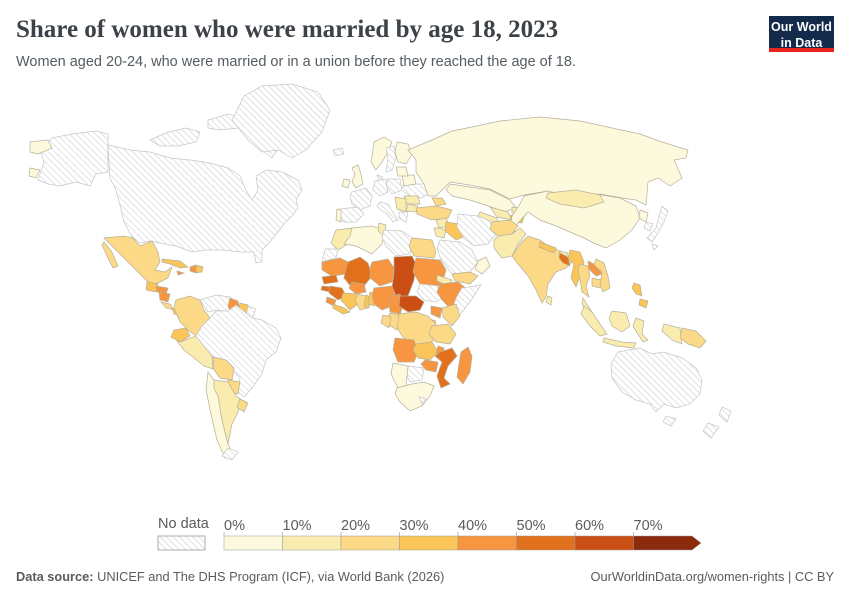  I want to click on svg-text: 20%, so click(355, 526).